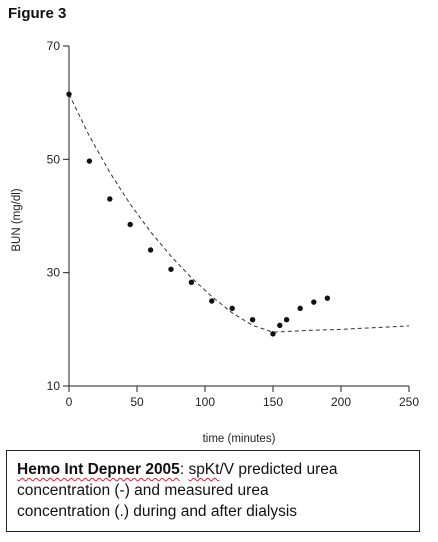  Describe the element at coordinates (98, 469) in the screenshot. I see `caption-source: Hemo Int Depner 2005` at that location.